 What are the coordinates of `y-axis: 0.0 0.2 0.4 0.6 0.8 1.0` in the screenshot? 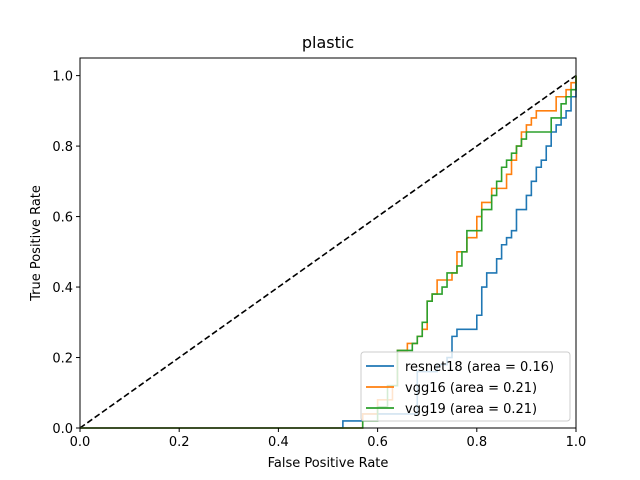 It's located at (66, 253).